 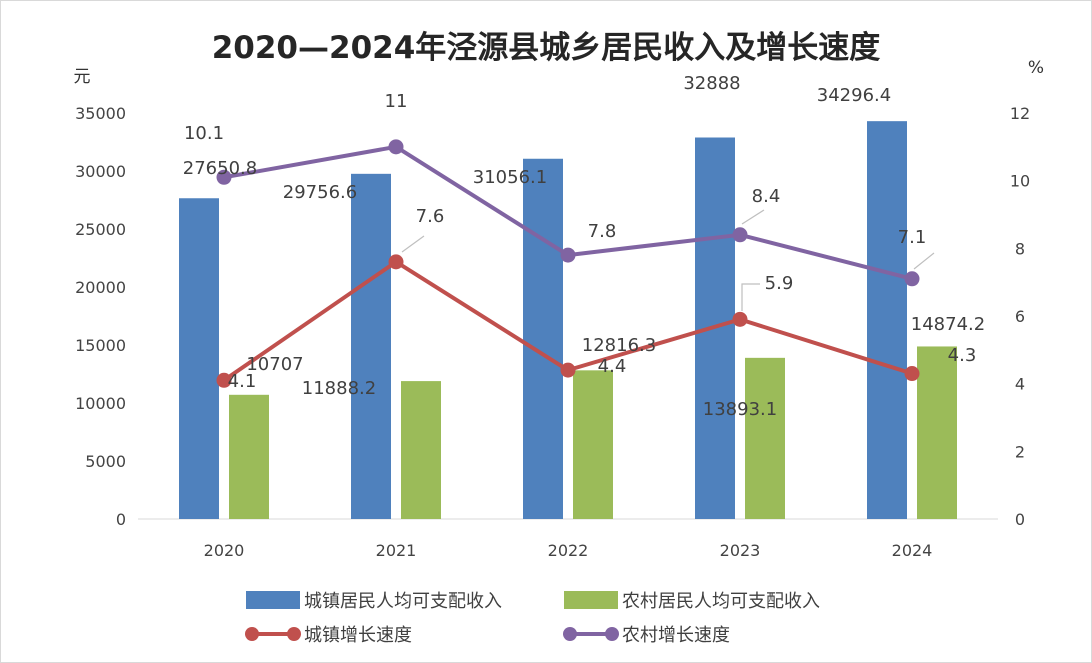 What do you see at coordinates (602, 231) in the screenshot?
I see `rural-growth-label: 7.8` at bounding box center [602, 231].